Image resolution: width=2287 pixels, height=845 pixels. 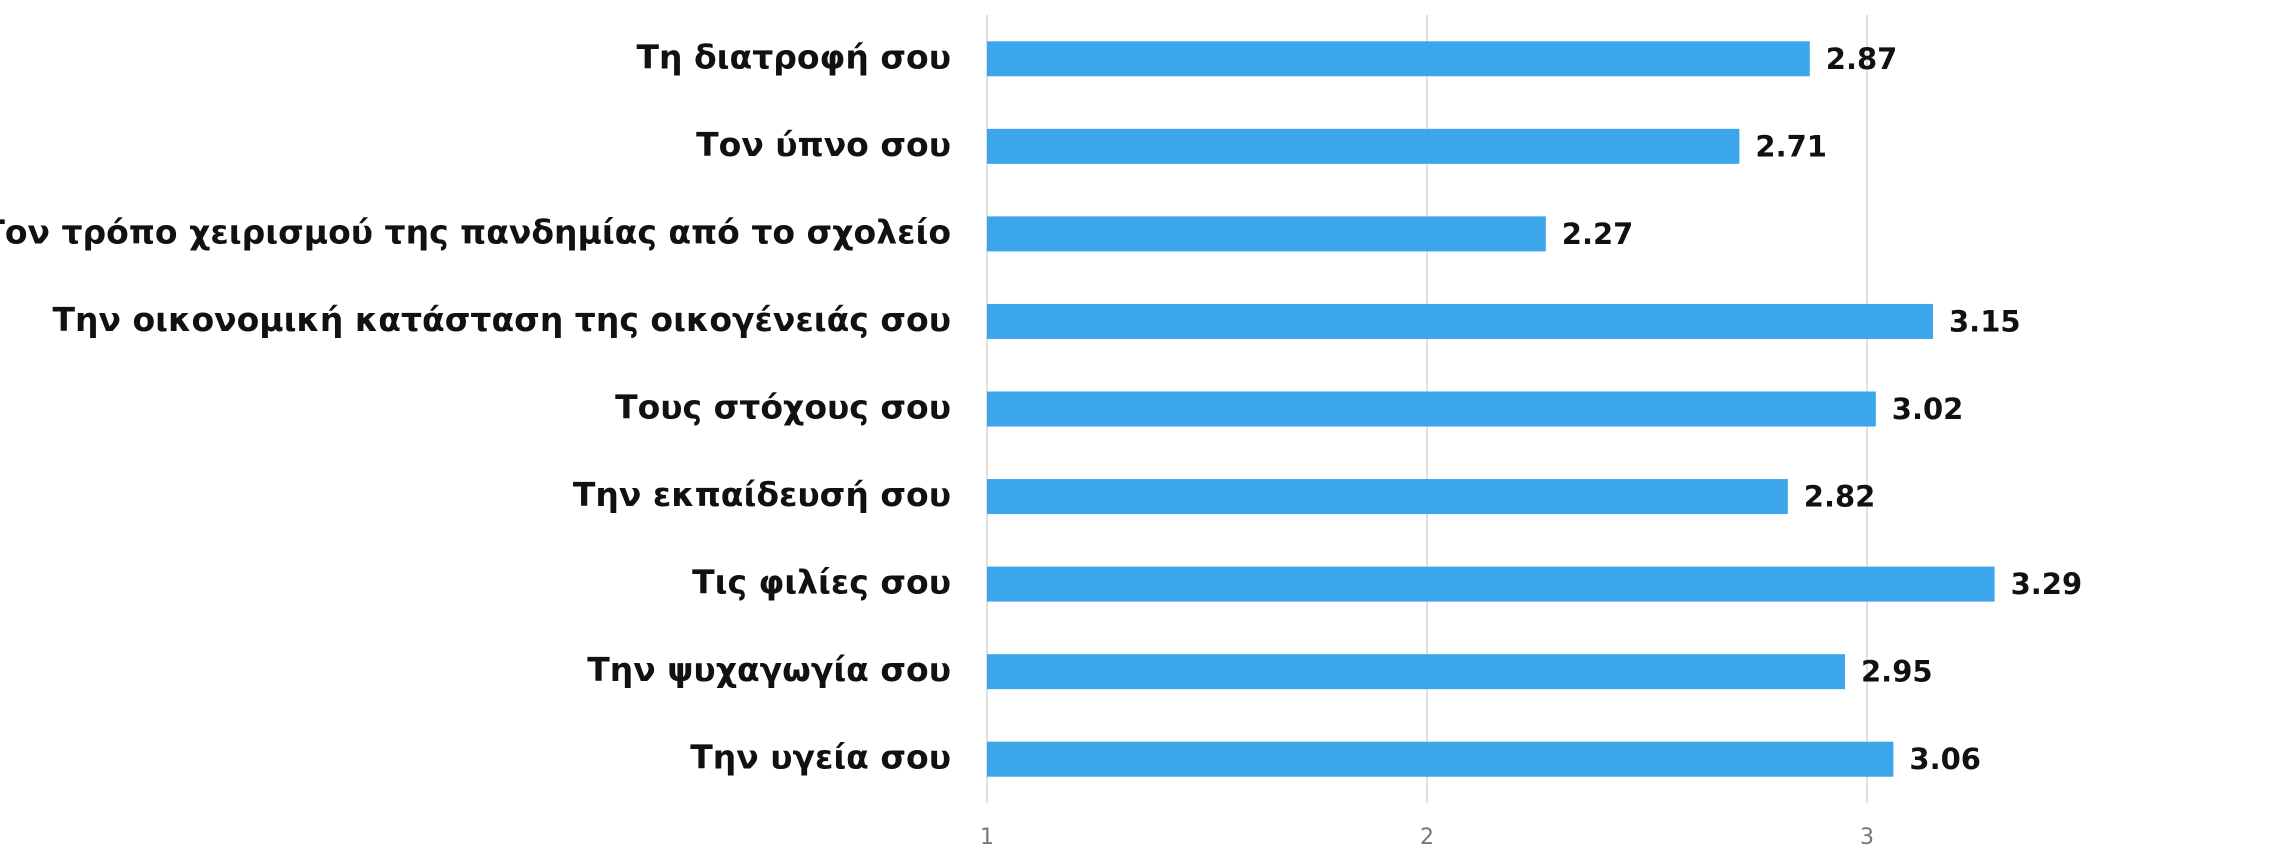 I want to click on category-label: Την εκπαίδευσή σου, so click(x=762, y=494).